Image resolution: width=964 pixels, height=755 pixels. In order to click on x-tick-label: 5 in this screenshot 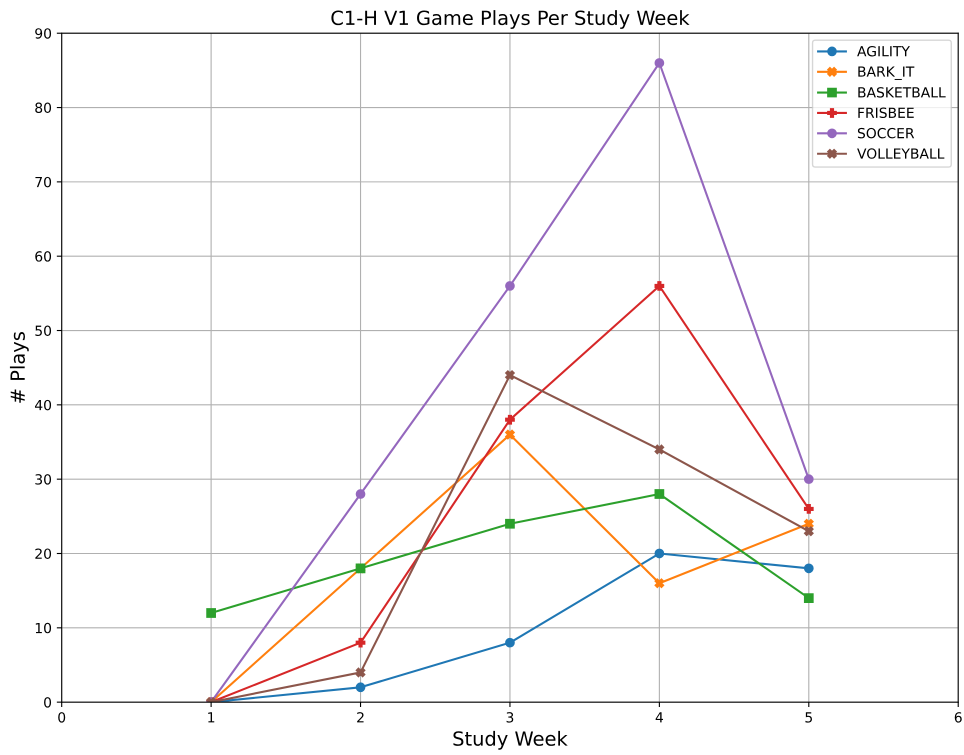, I will do `click(808, 717)`.